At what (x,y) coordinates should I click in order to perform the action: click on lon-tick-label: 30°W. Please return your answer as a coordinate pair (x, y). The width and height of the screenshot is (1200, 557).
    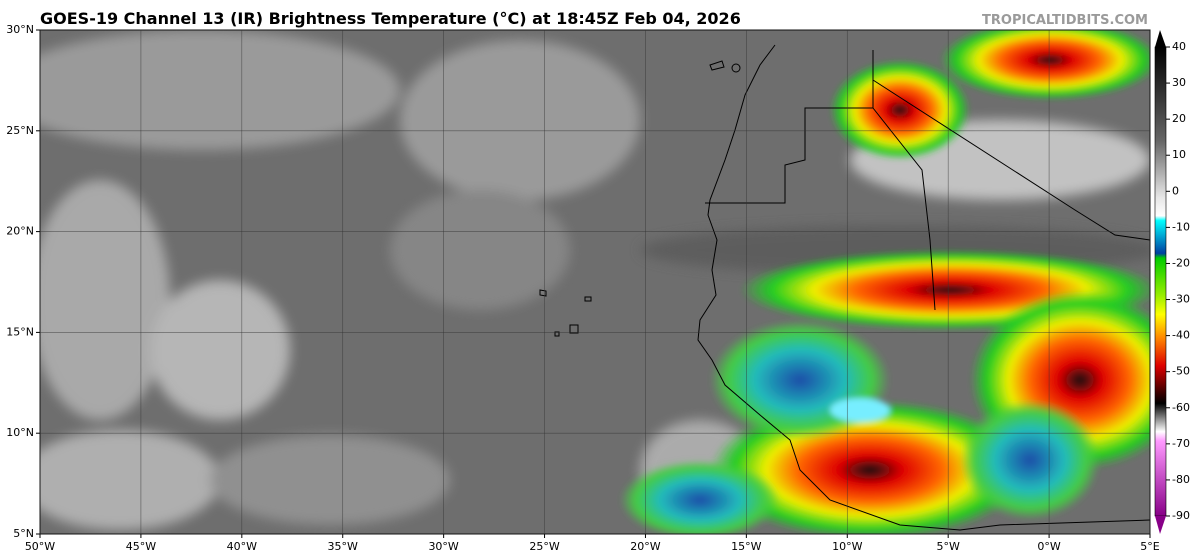
    Looking at the image, I should click on (443, 546).